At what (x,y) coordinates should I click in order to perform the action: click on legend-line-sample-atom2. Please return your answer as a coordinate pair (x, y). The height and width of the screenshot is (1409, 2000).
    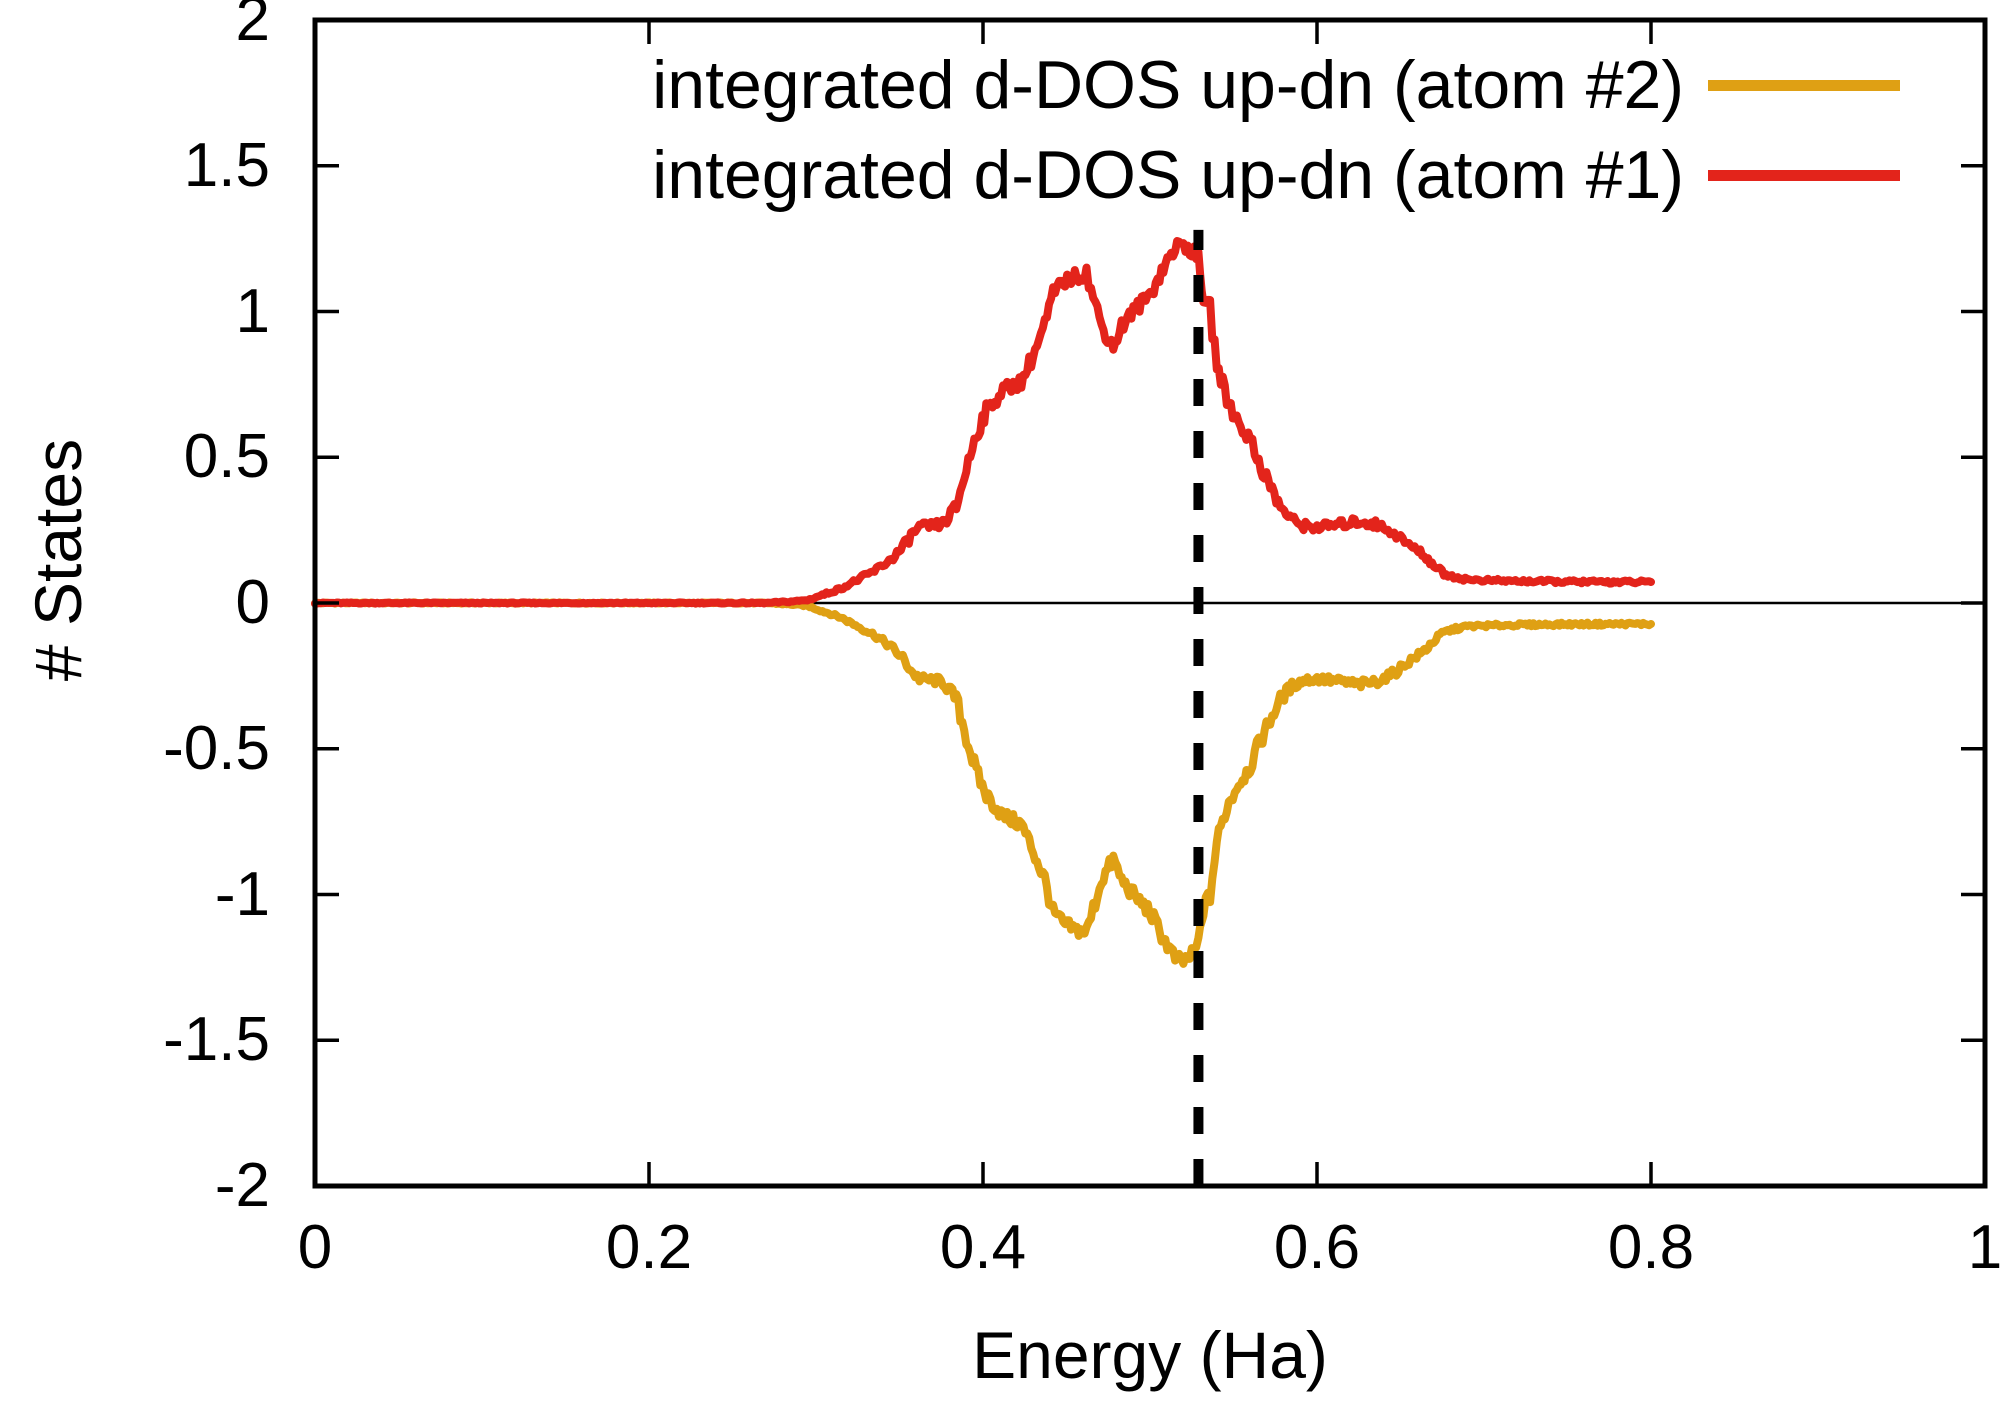
    Looking at the image, I should click on (1804, 85).